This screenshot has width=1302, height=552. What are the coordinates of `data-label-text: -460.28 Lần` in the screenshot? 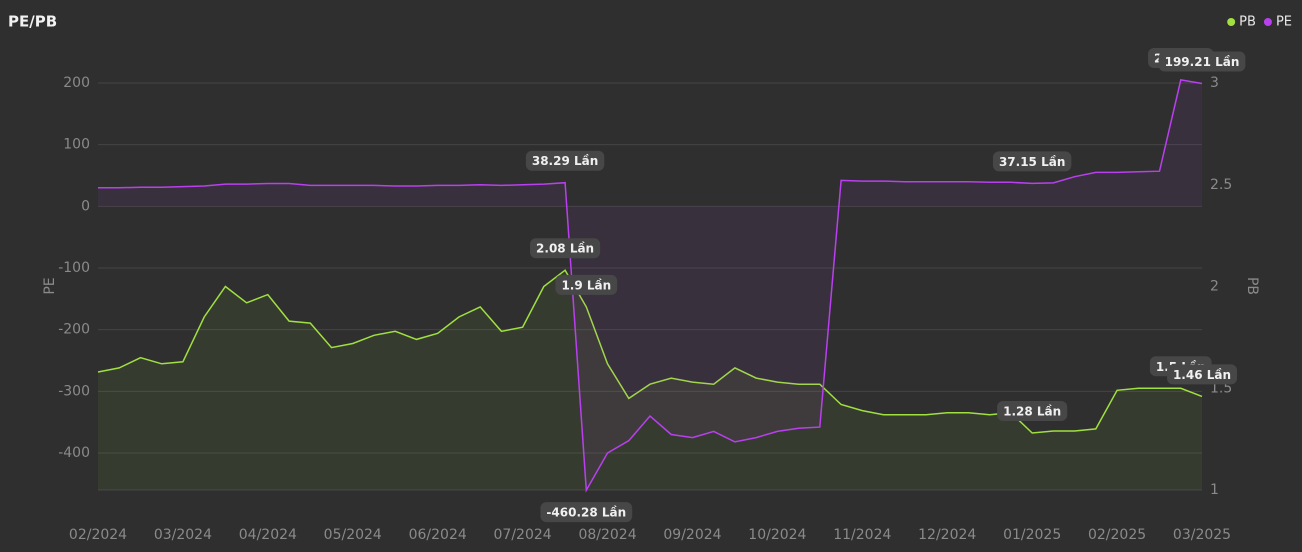 It's located at (586, 513).